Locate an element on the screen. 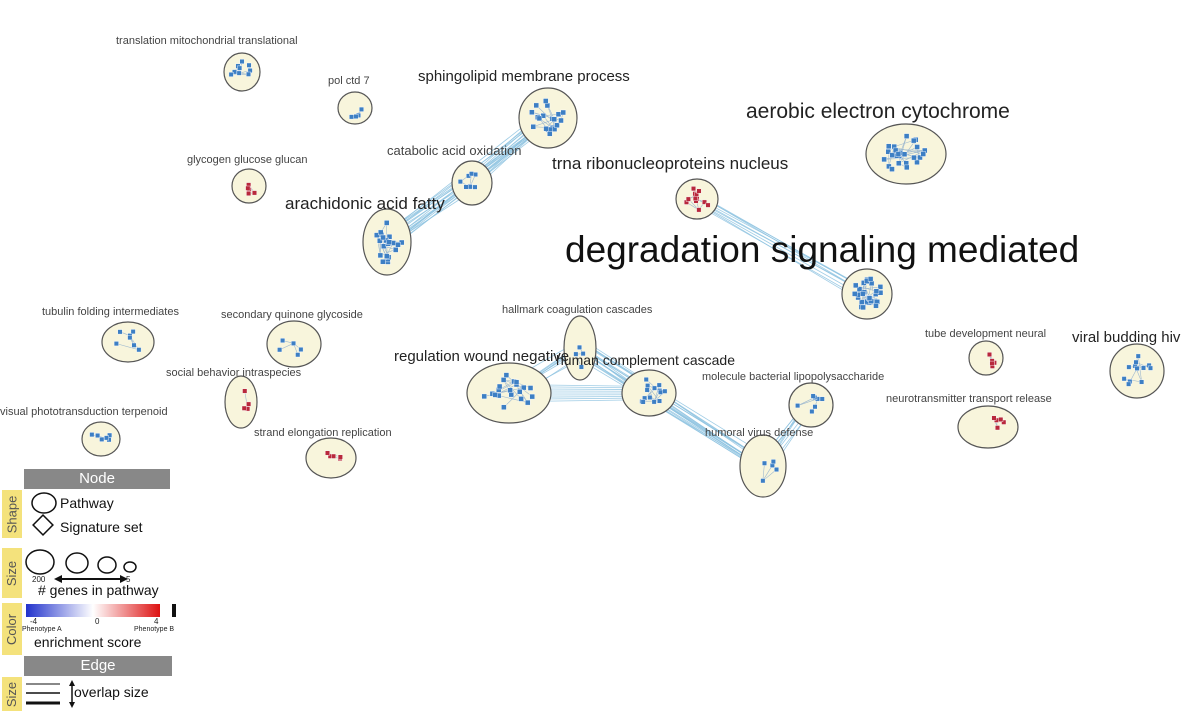 Image resolution: width=1204 pixels, height=711 pixels. cluster-viral is located at coordinates (1137, 371).